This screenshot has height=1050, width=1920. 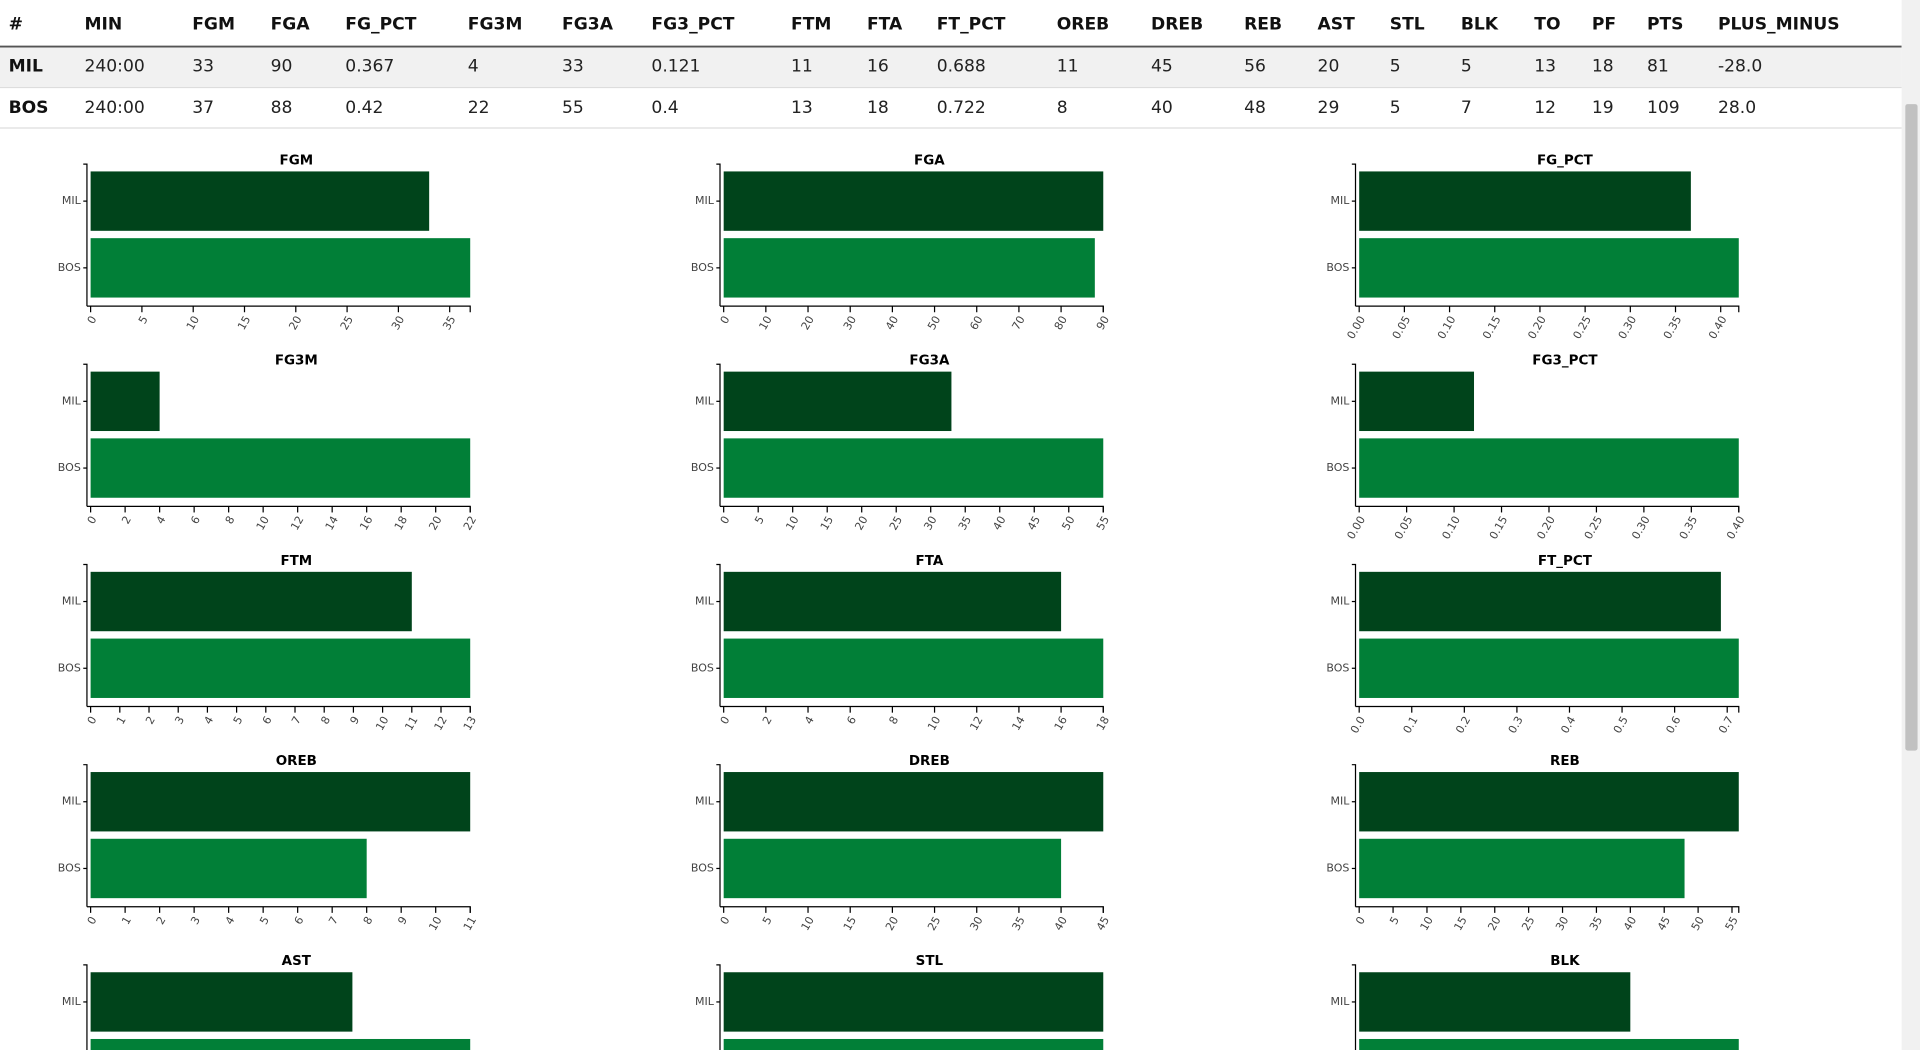 What do you see at coordinates (965, 523) in the screenshot?
I see `x-tick-label: 35` at bounding box center [965, 523].